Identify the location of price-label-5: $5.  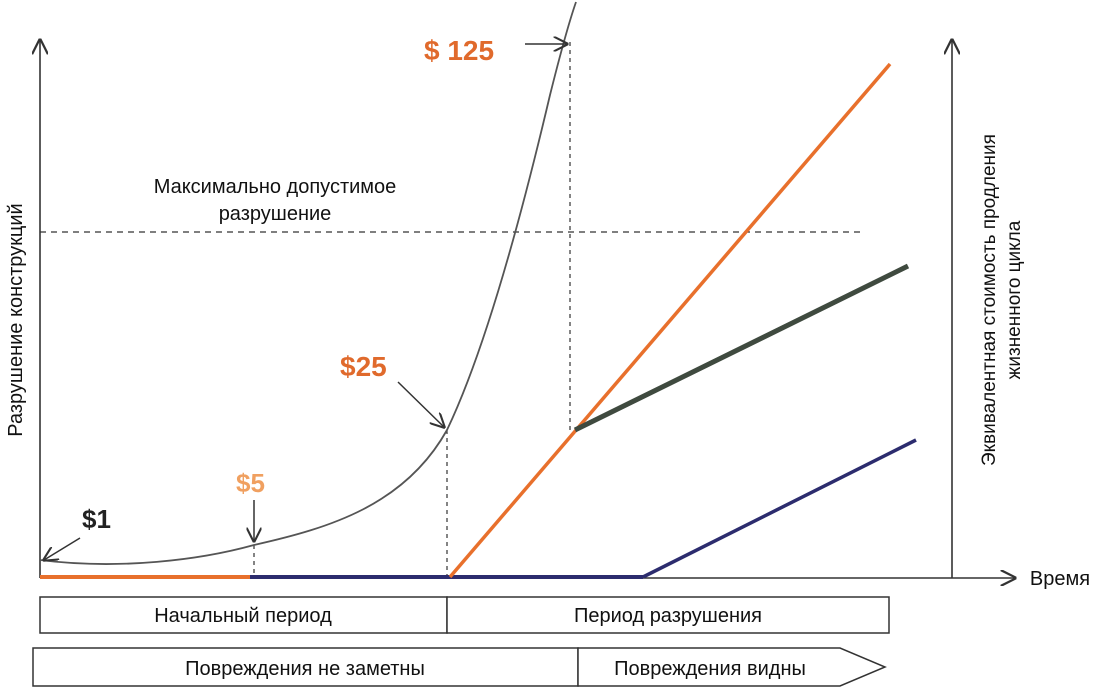
(250, 483).